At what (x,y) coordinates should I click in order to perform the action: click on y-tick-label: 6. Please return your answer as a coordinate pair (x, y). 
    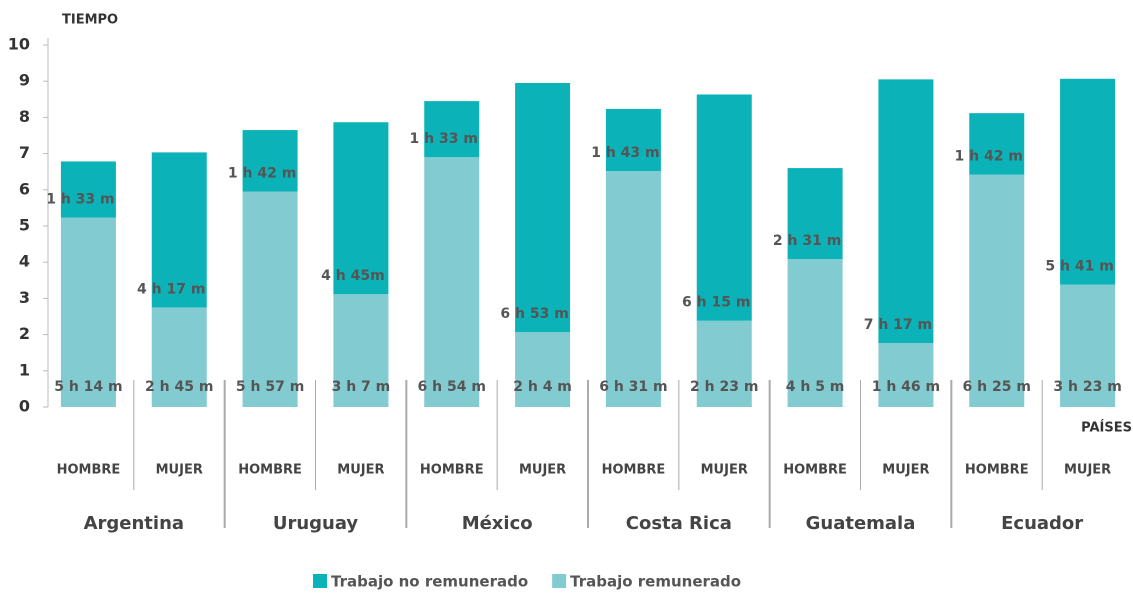
    Looking at the image, I should click on (24, 188).